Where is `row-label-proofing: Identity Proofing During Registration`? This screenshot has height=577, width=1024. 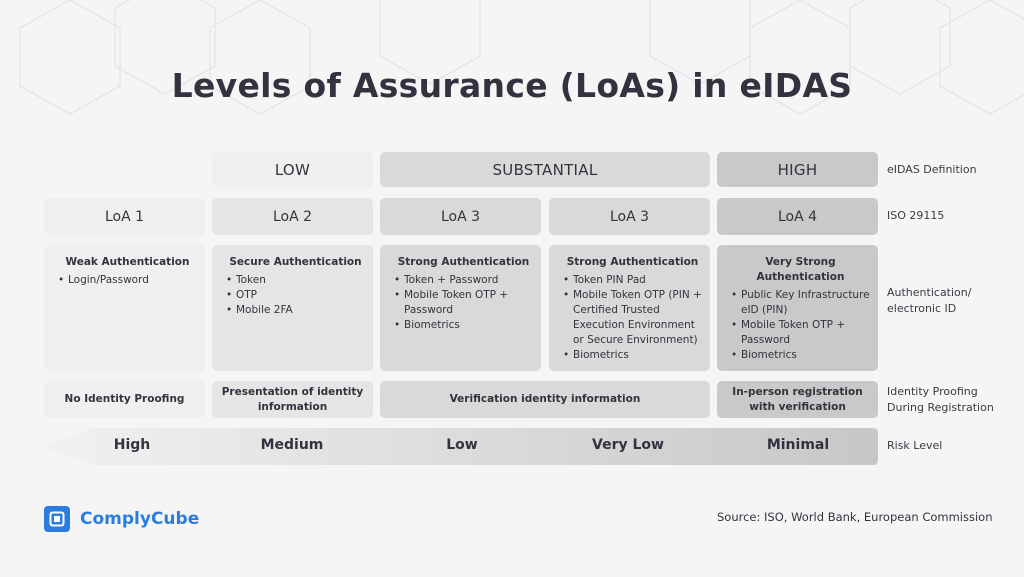 row-label-proofing: Identity Proofing During Registration is located at coordinates (940, 399).